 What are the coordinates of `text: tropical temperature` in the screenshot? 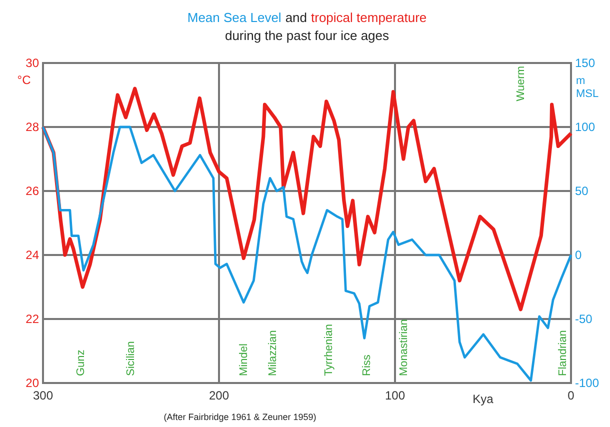 It's located at (369, 17).